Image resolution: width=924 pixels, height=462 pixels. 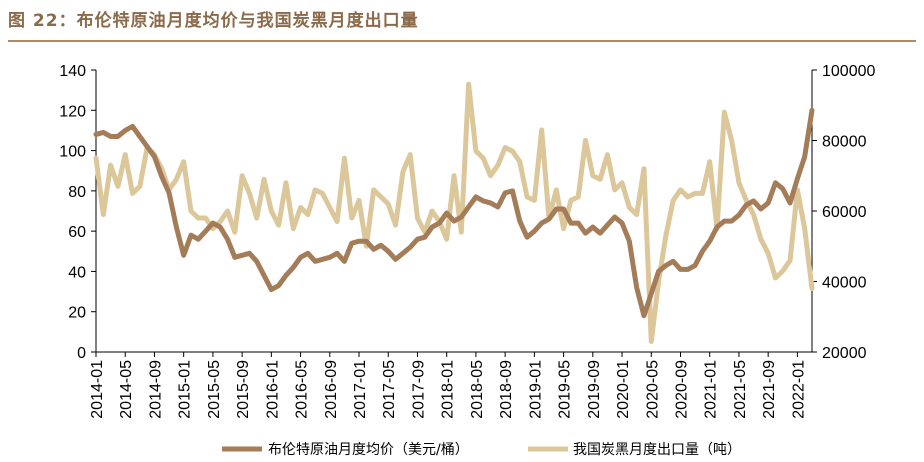 I want to click on right-axis-tick-label: 60000, so click(x=844, y=212).